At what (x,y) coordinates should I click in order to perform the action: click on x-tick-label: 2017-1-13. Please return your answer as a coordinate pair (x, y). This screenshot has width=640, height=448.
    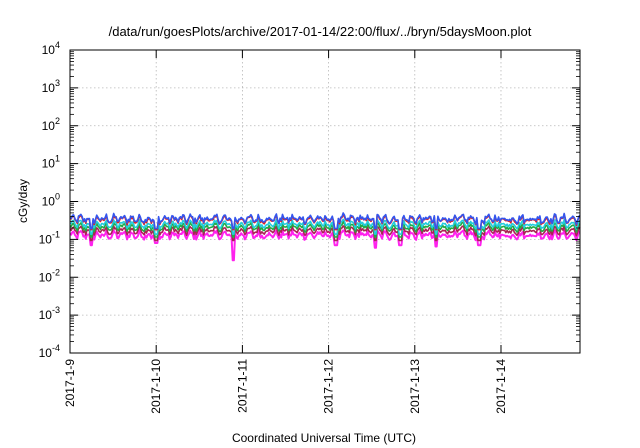
    Looking at the image, I should click on (415, 386).